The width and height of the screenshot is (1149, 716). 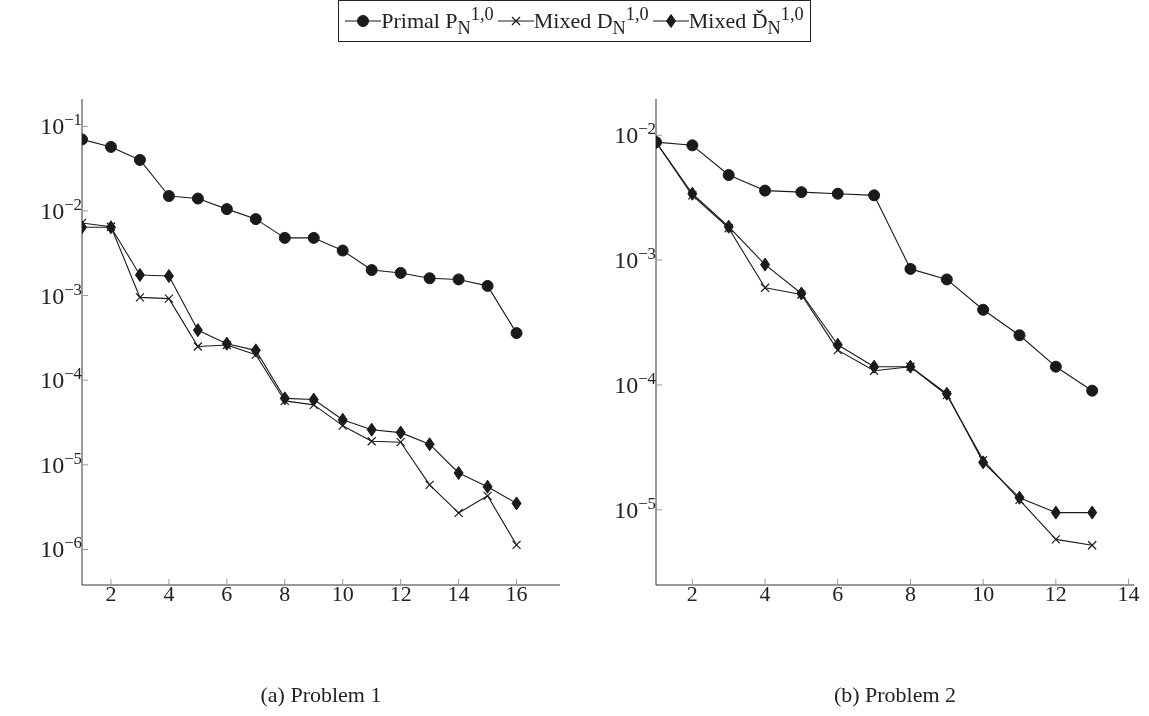 What do you see at coordinates (895, 695) in the screenshot?
I see `text: (b) Problem 2` at bounding box center [895, 695].